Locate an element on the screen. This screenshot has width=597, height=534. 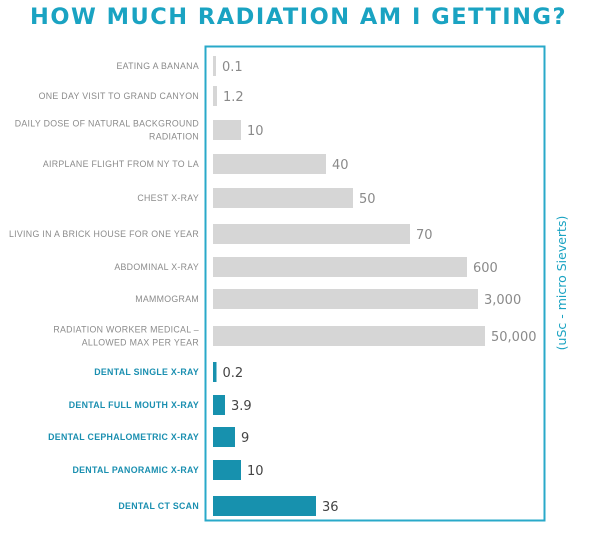
value-label: 50 is located at coordinates (367, 199).